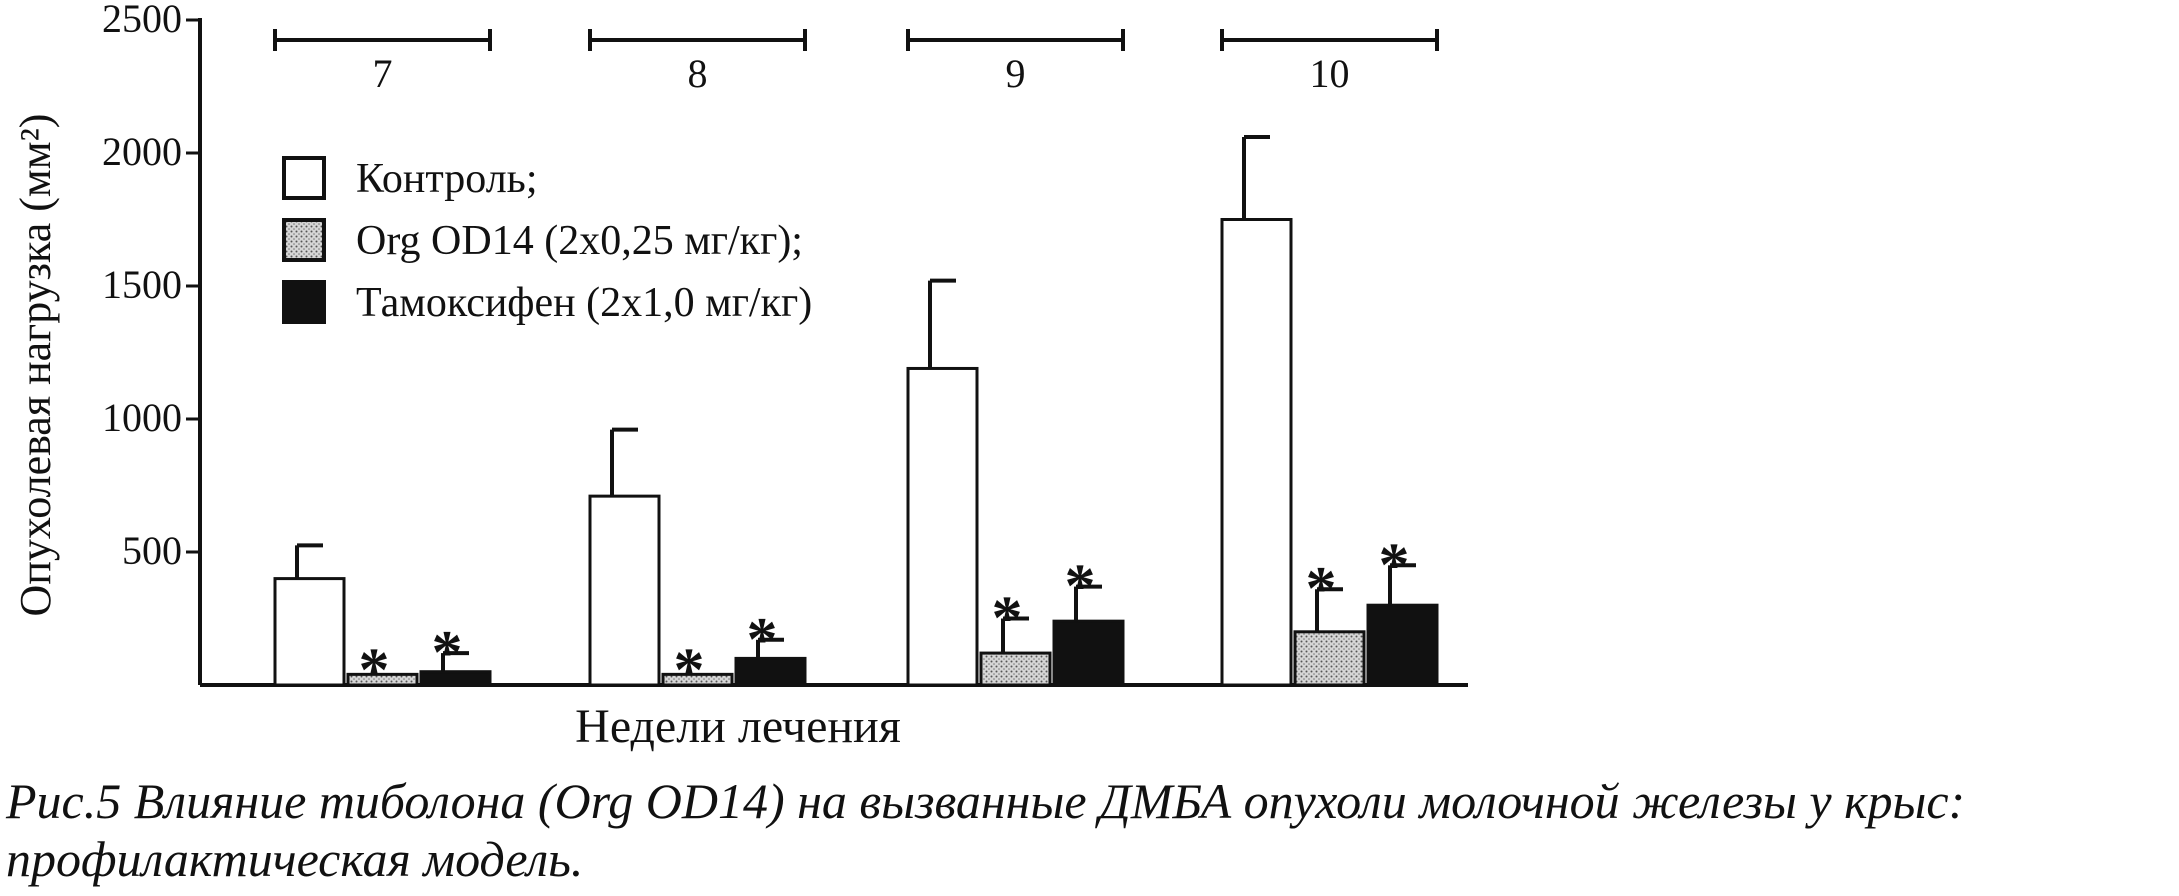  I want to click on legend-entry: Тамоксифен (2х1,0 мг/кг), so click(584, 303).